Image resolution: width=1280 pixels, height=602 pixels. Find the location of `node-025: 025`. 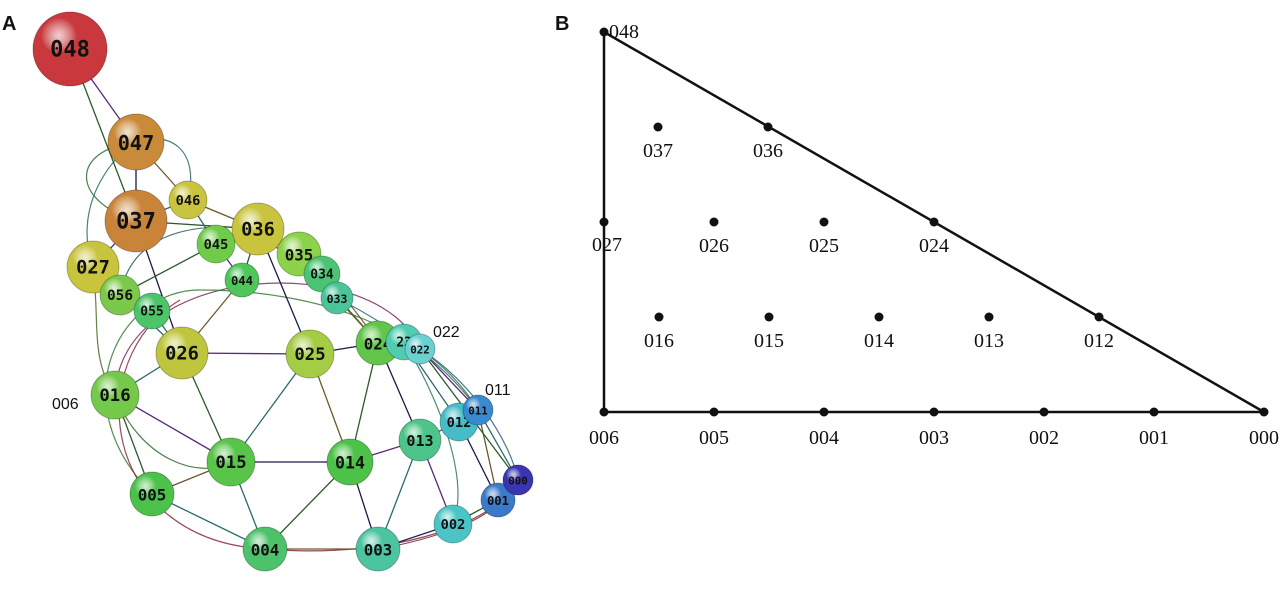

node-025: 025 is located at coordinates (310, 354).